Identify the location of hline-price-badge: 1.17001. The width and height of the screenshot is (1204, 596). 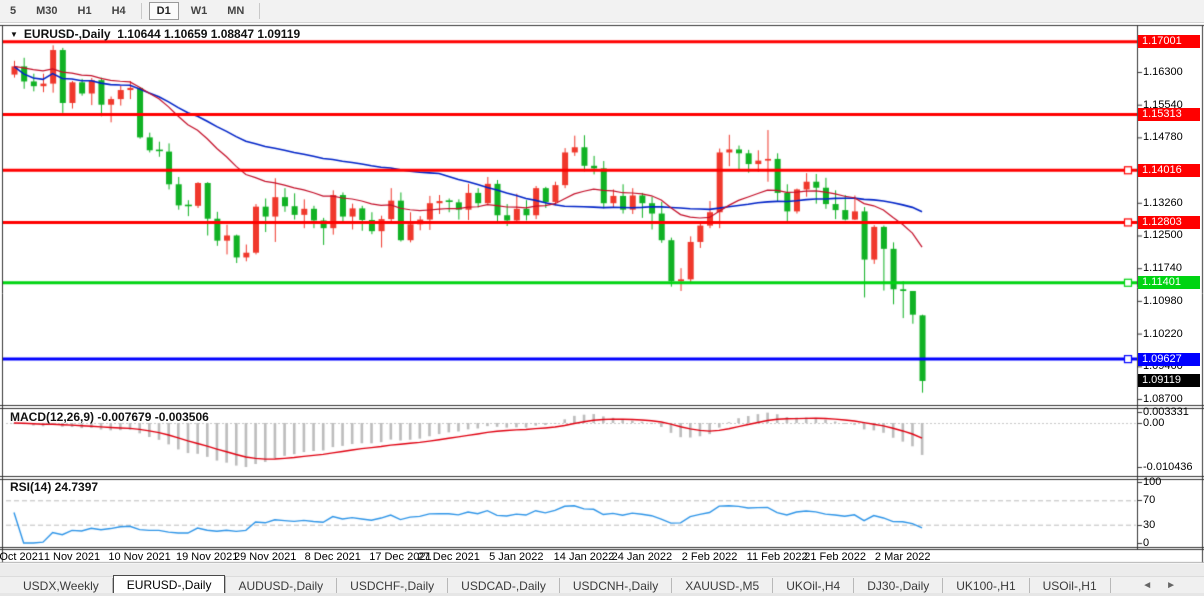
(1169, 42).